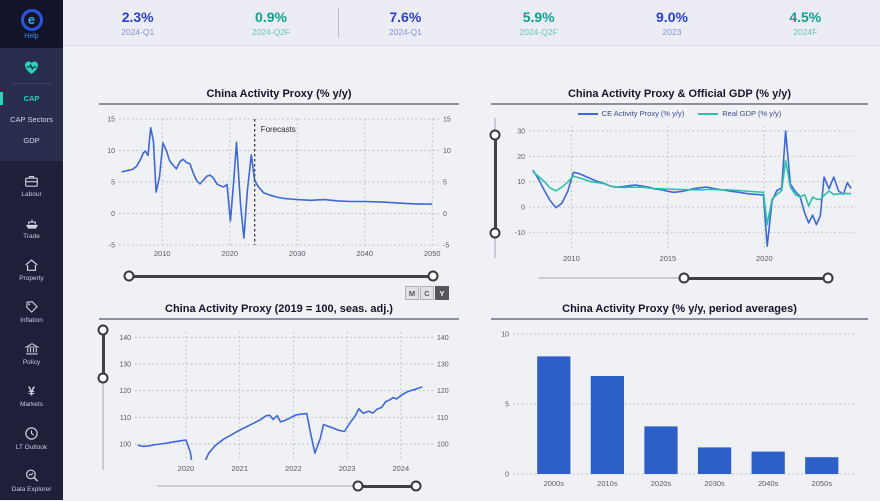  Describe the element at coordinates (31, 181) in the screenshot. I see `briefcase-icon` at that location.